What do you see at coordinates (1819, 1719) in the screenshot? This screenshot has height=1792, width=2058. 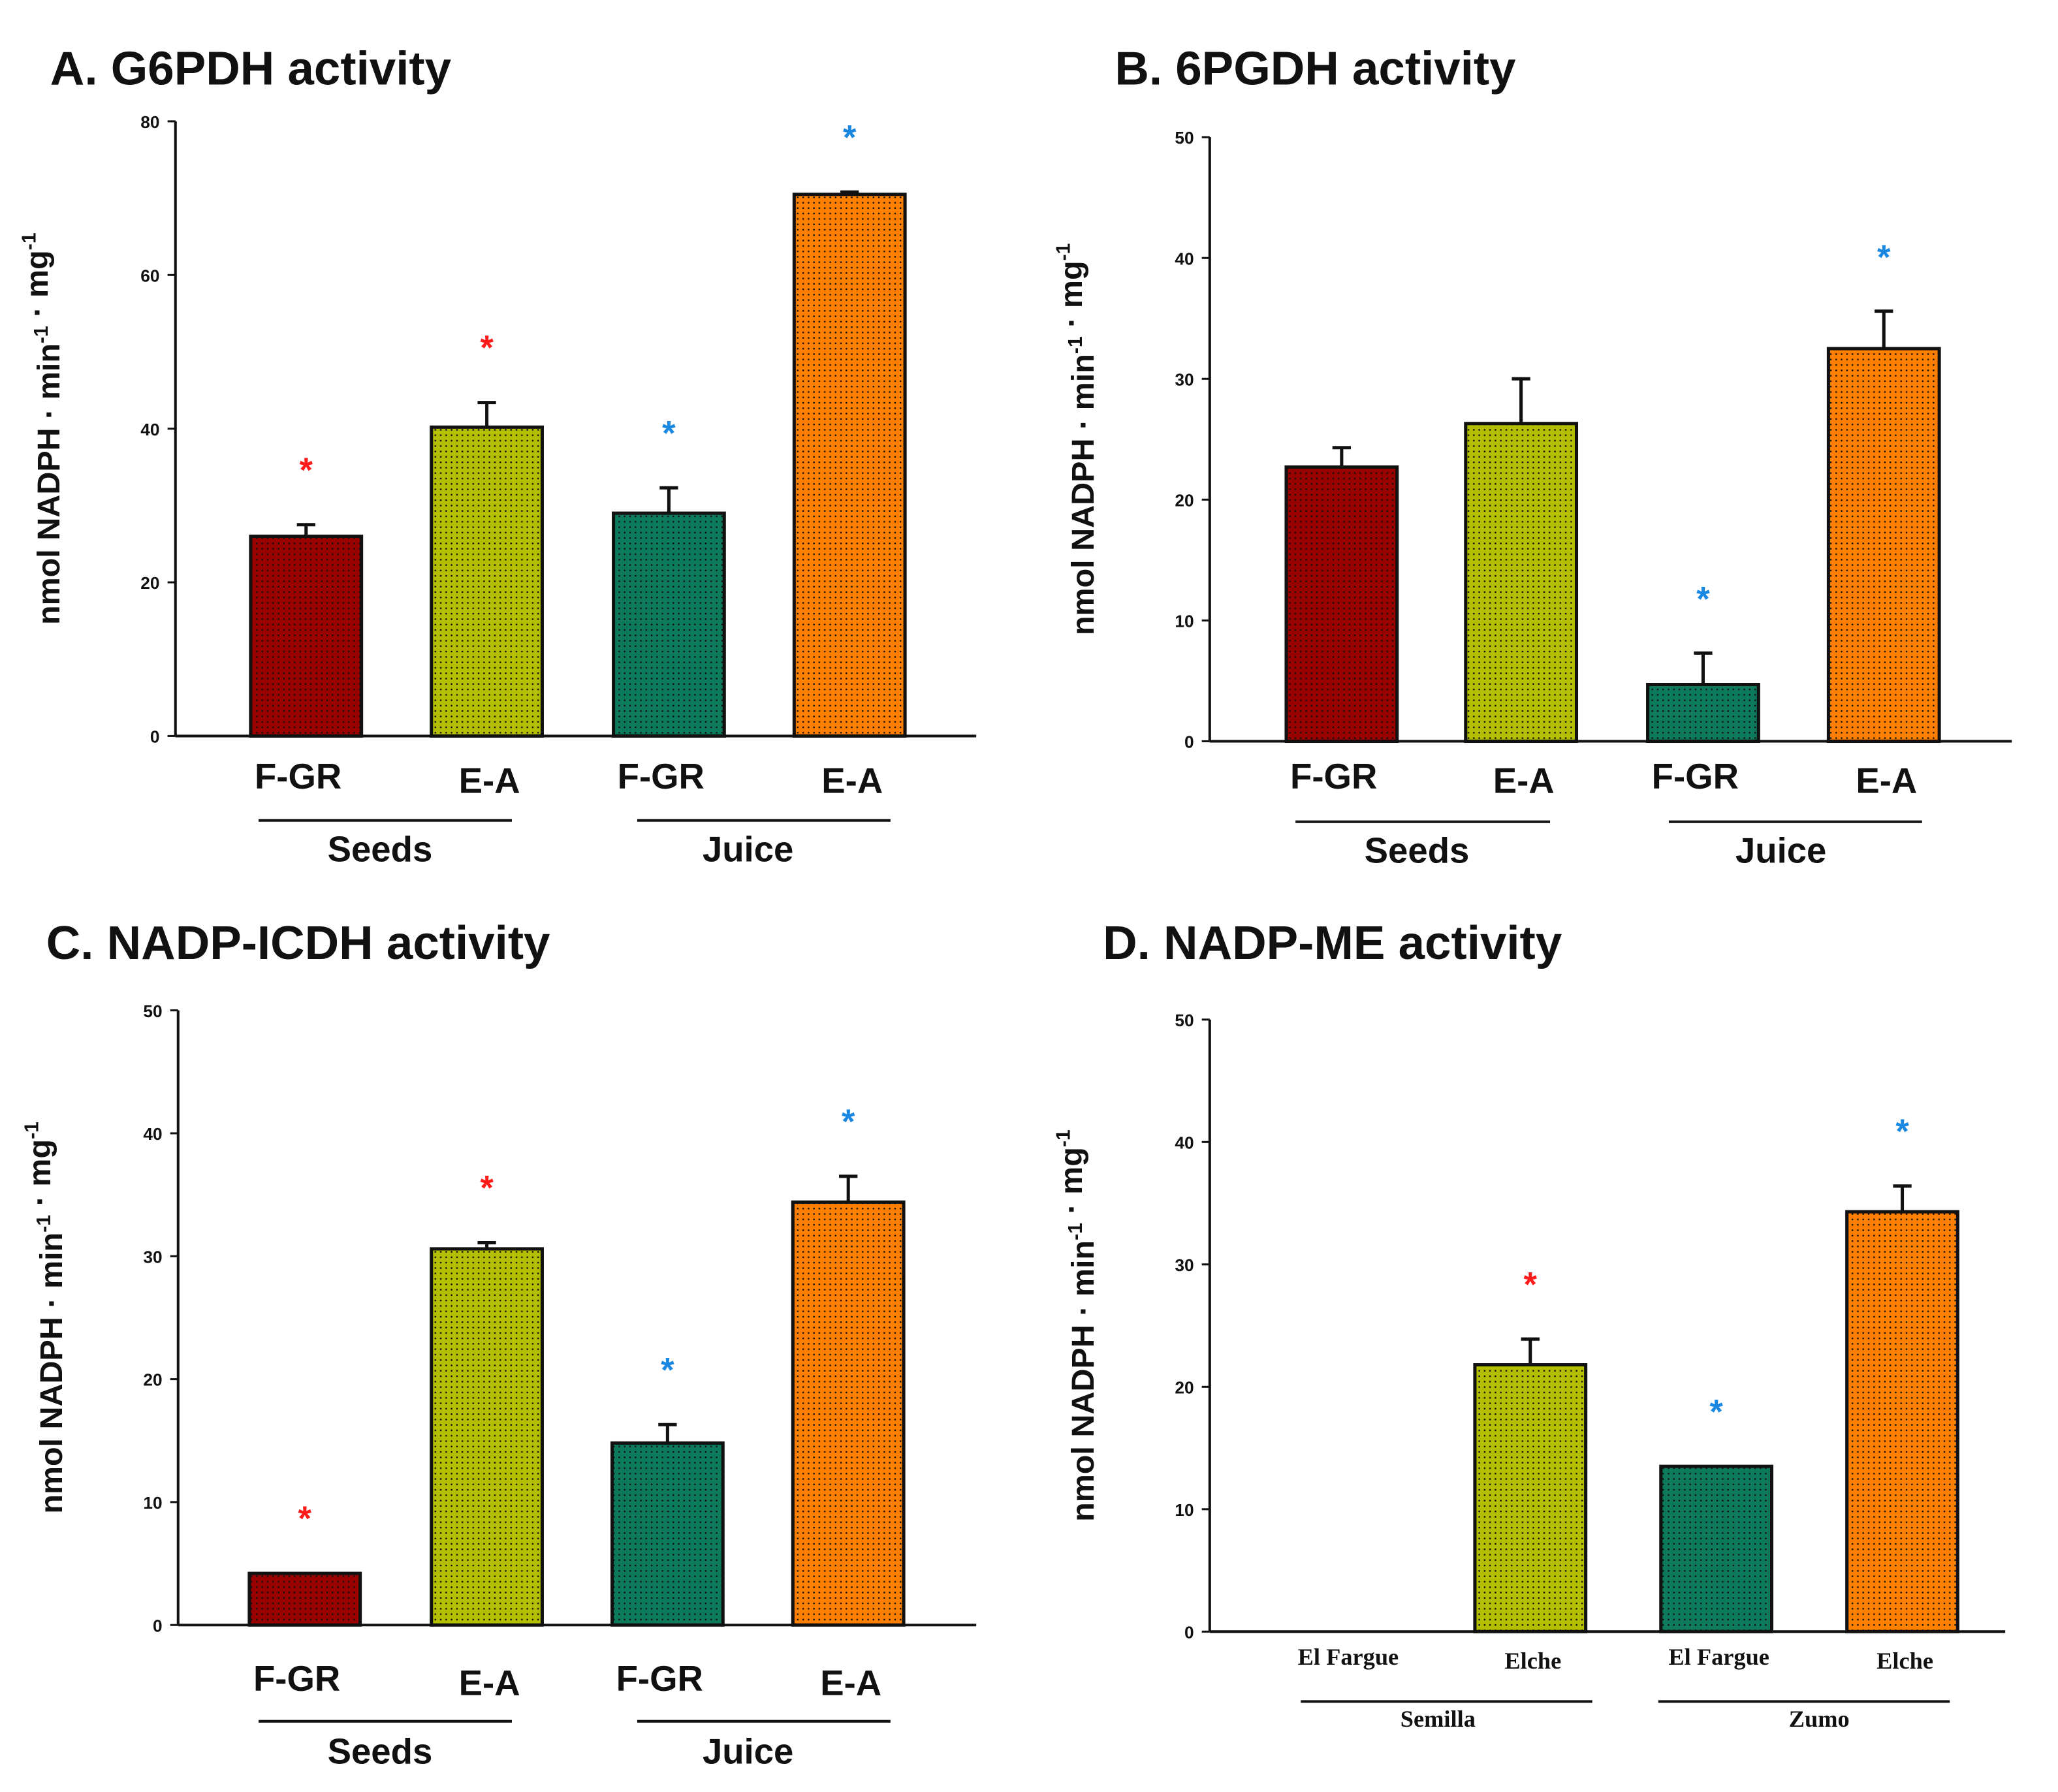 I see `group-label: Zumo` at bounding box center [1819, 1719].